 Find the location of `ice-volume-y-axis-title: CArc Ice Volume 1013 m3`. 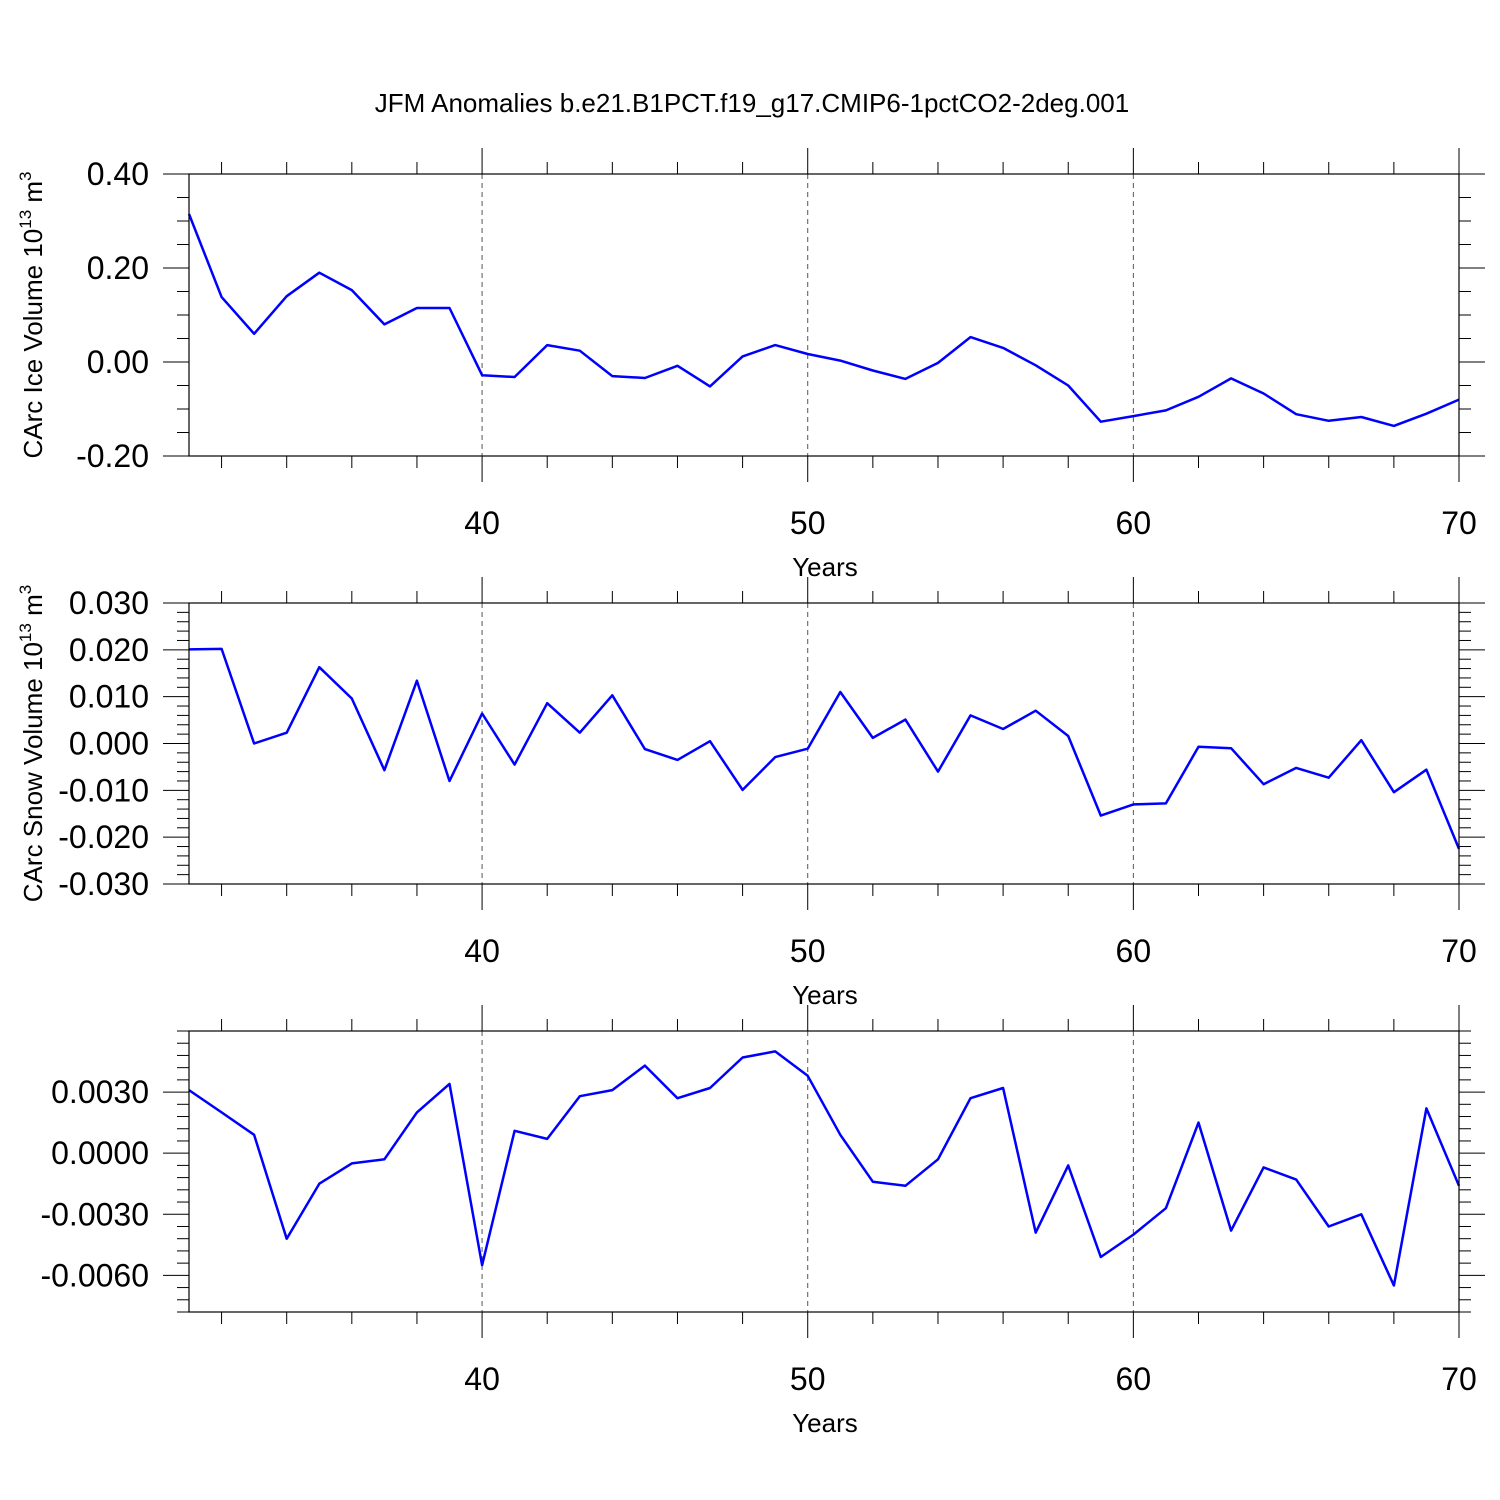

ice-volume-y-axis-title: CArc Ice Volume 1013 m3 is located at coordinates (32, 314).